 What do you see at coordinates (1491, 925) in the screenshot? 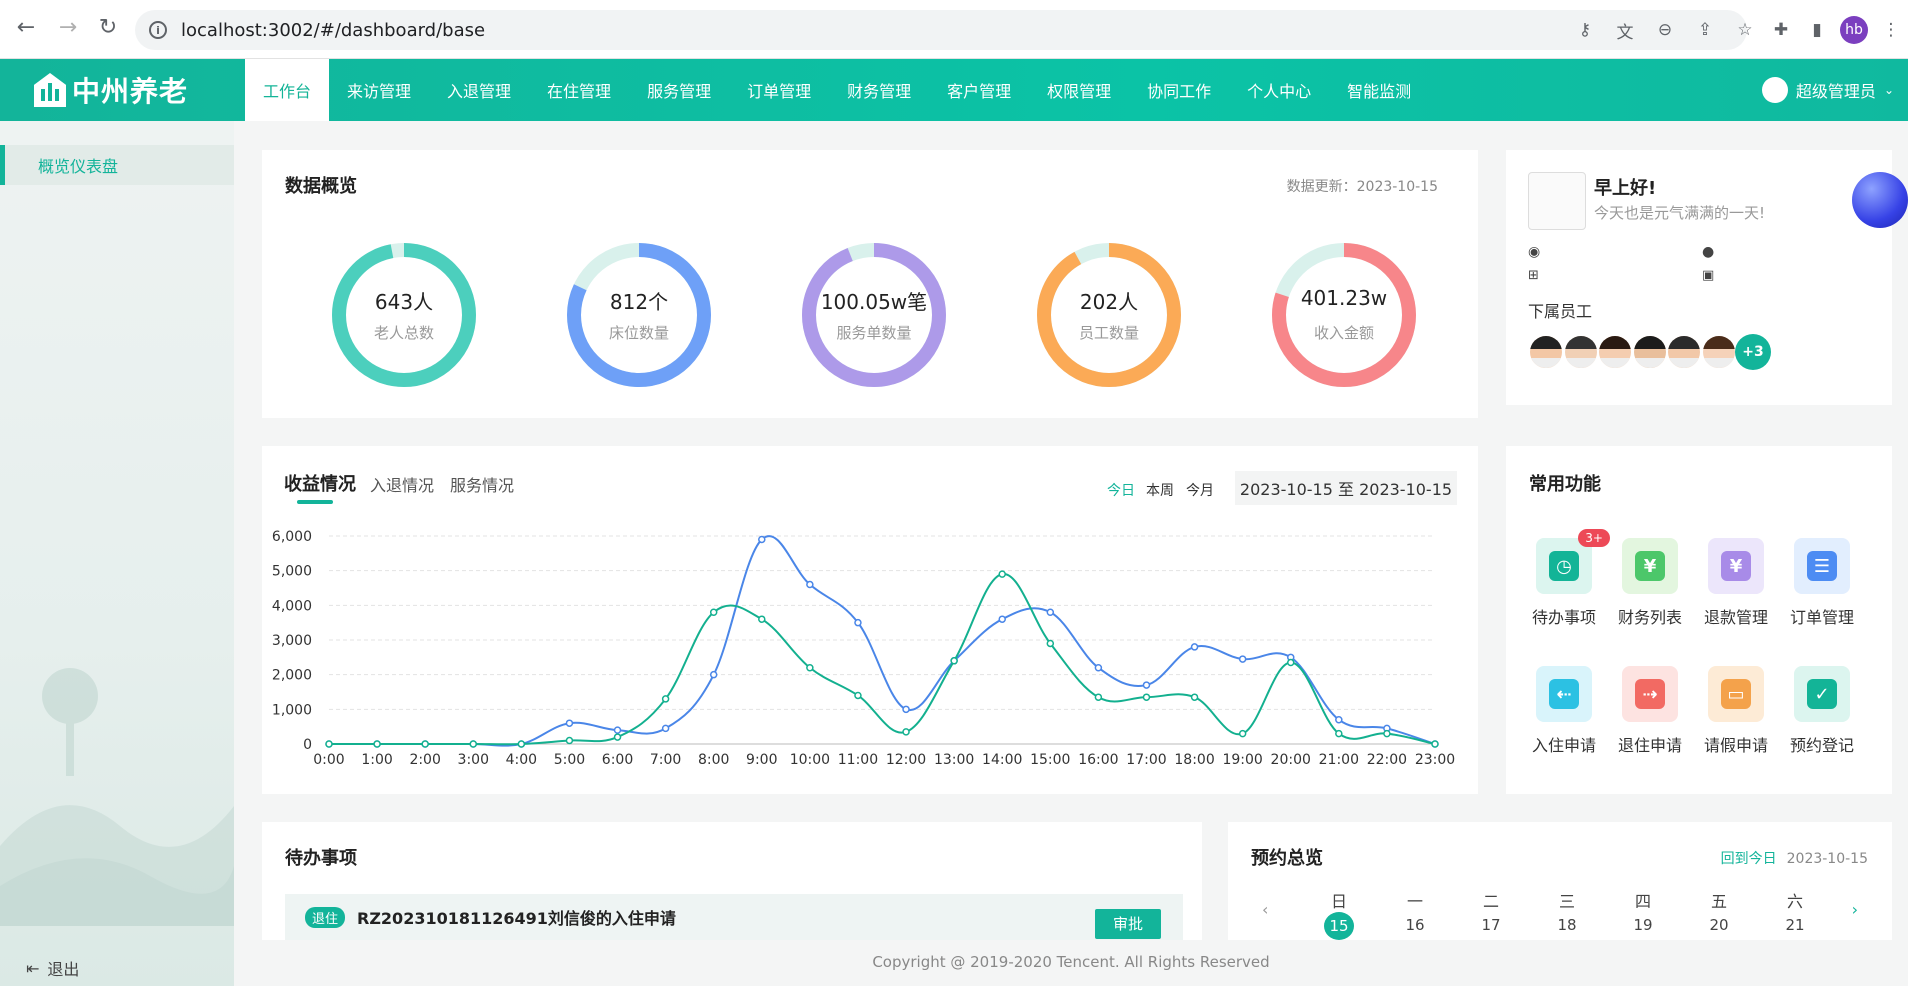
I see `calendar-day: 17` at bounding box center [1491, 925].